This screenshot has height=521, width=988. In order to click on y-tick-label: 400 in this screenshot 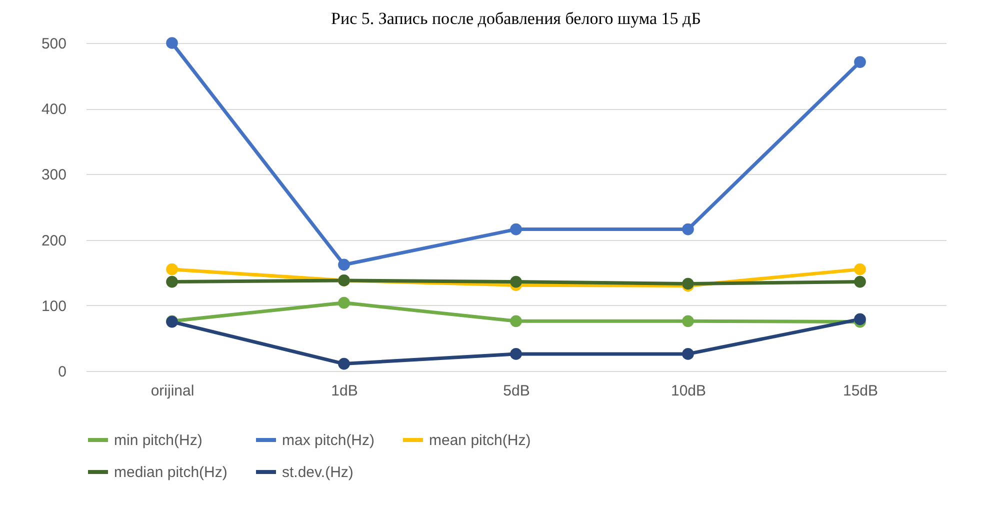, I will do `click(53, 109)`.